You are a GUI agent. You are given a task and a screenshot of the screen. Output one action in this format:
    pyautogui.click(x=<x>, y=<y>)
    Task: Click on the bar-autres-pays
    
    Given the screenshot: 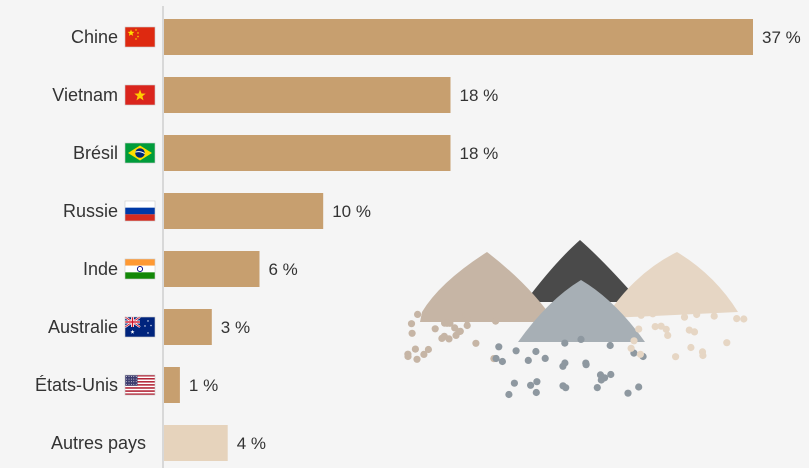 What is the action you would take?
    pyautogui.click(x=196, y=443)
    